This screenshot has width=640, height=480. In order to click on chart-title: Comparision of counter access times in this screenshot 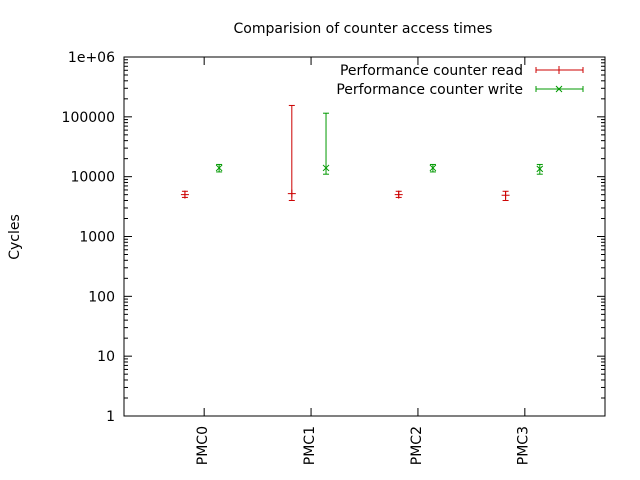, I will do `click(363, 29)`.